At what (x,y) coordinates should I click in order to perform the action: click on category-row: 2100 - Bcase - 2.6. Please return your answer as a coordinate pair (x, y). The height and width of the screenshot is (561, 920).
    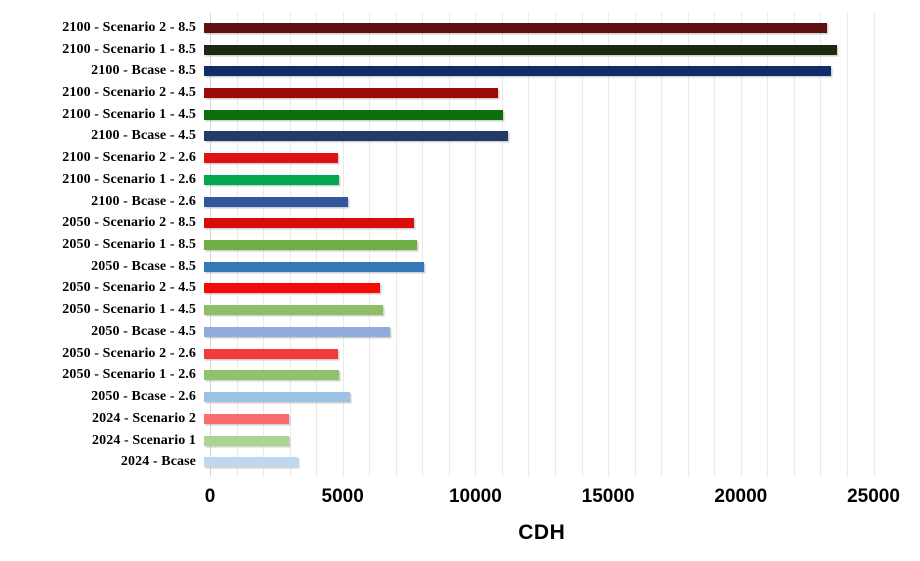
    Looking at the image, I should click on (437, 202).